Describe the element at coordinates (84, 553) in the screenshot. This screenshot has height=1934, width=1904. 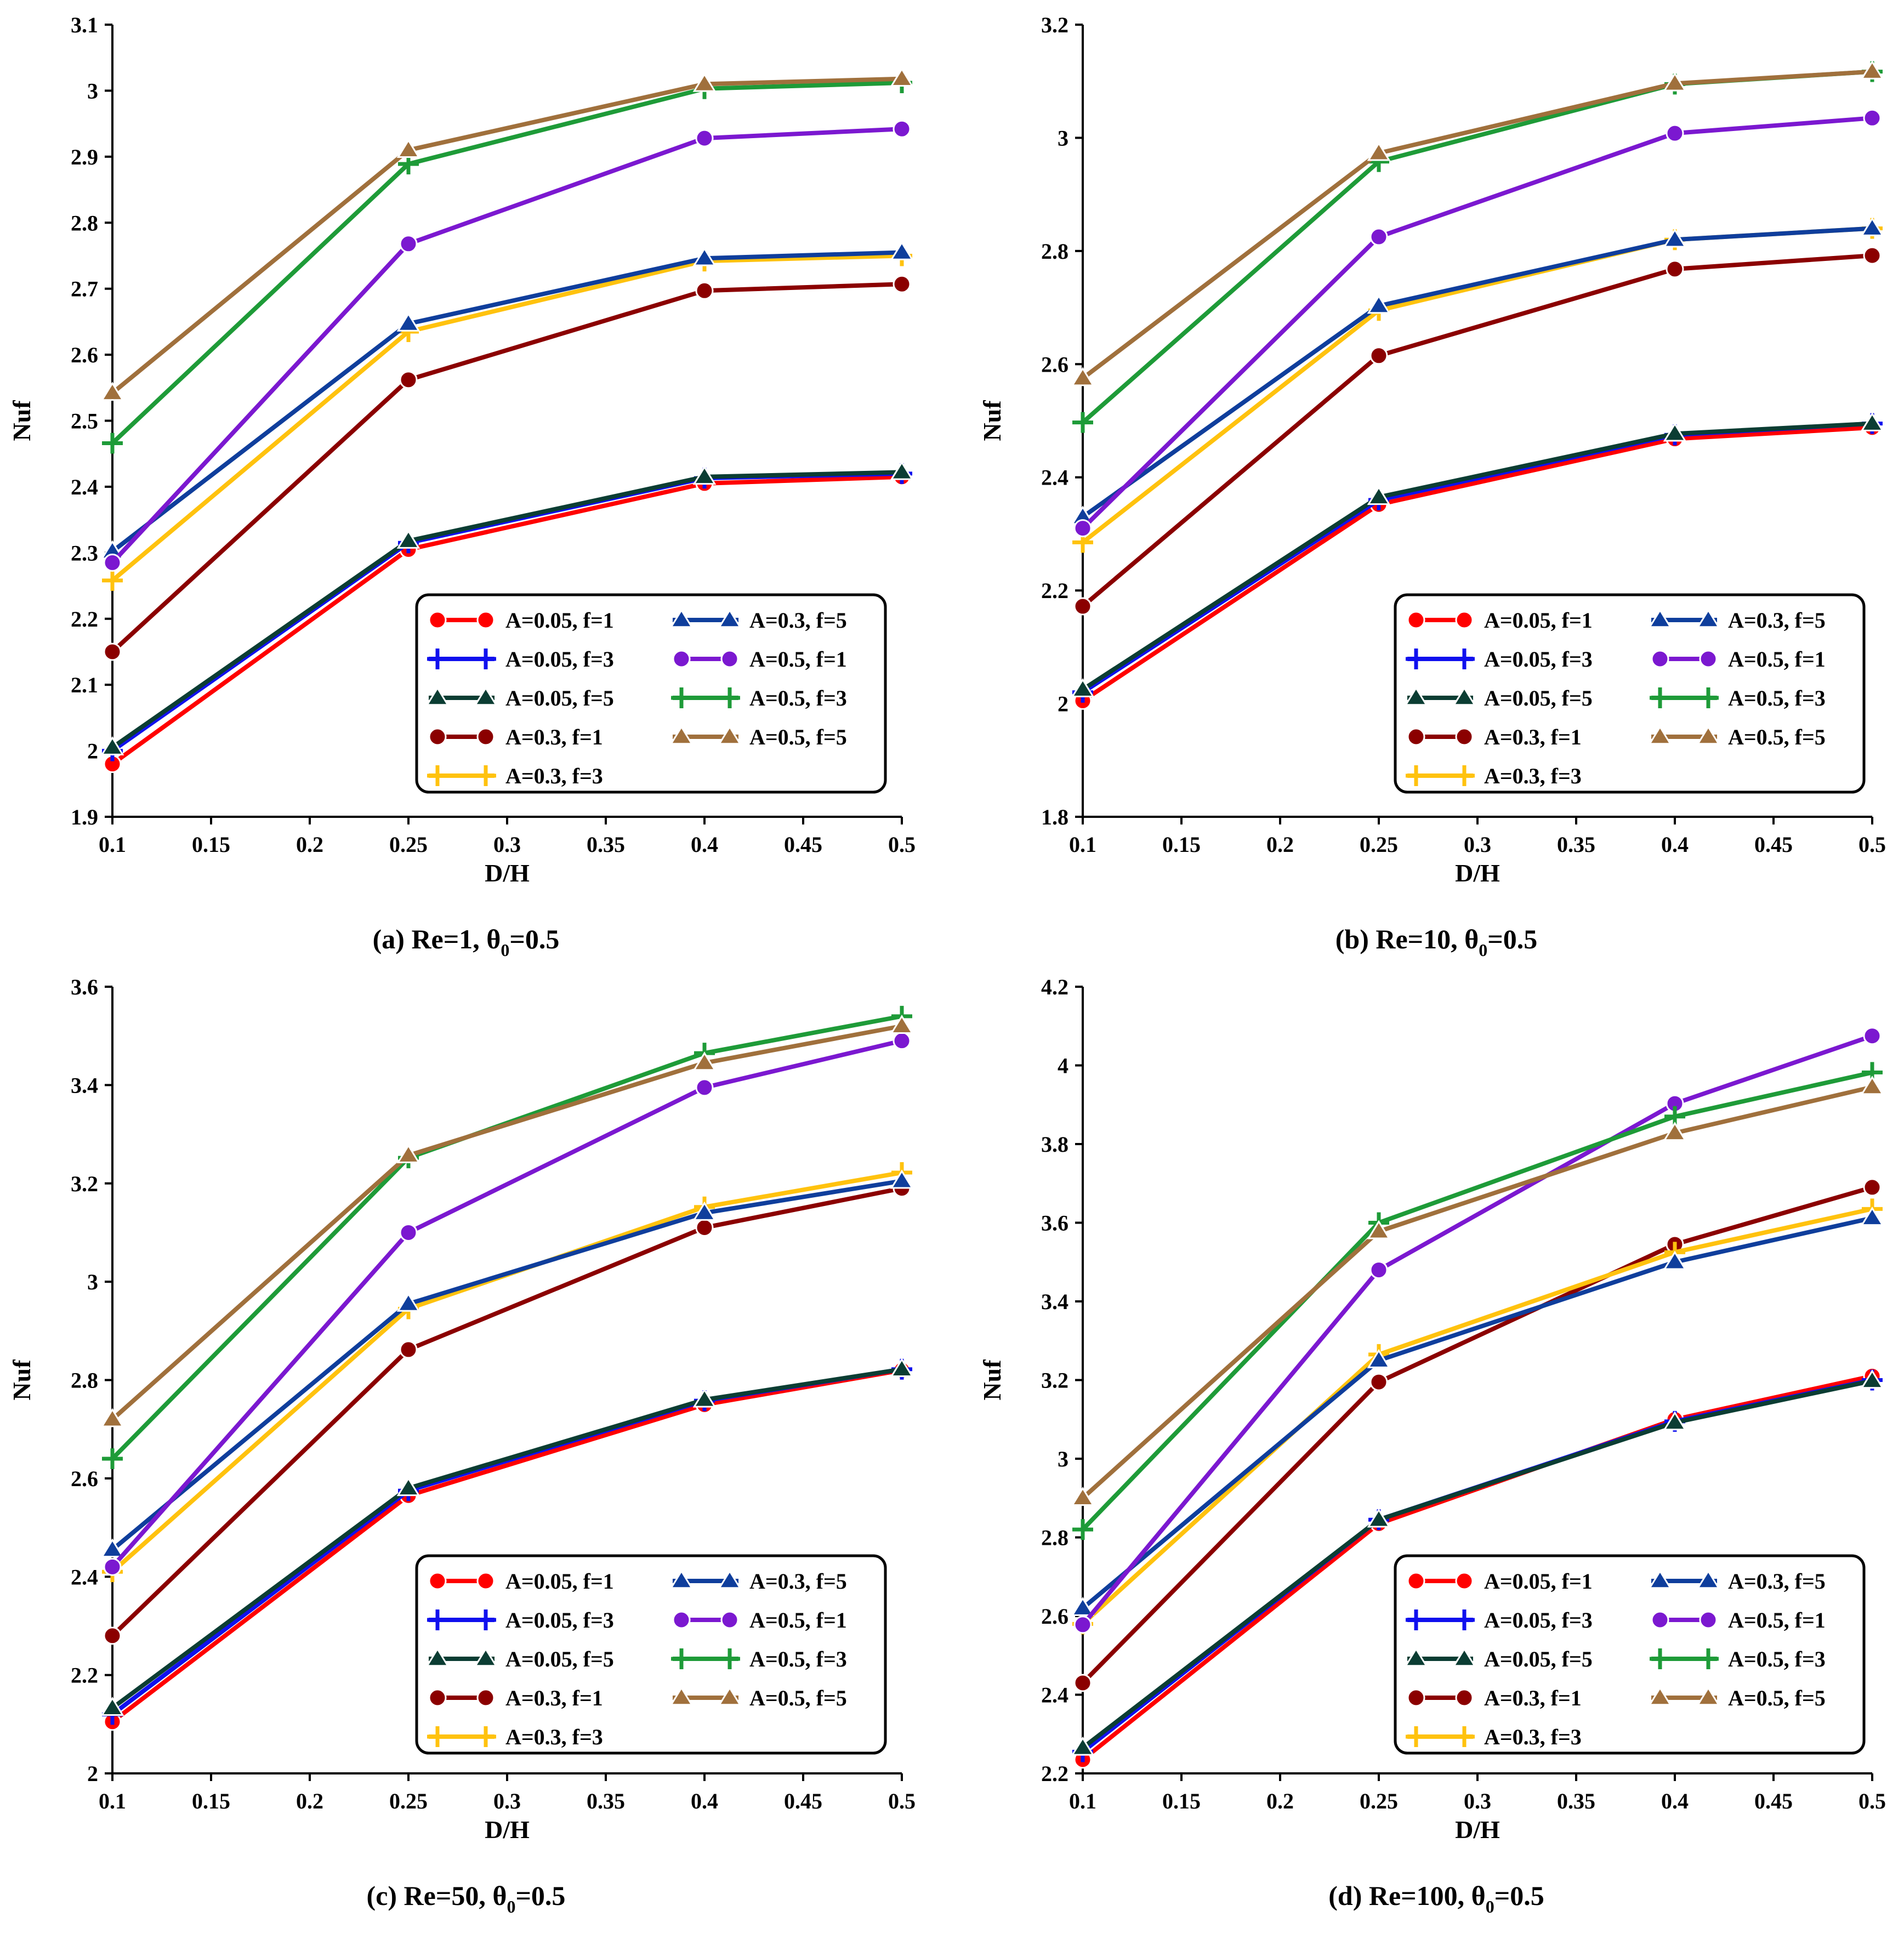
I see `y-tick-label: 2.3` at that location.